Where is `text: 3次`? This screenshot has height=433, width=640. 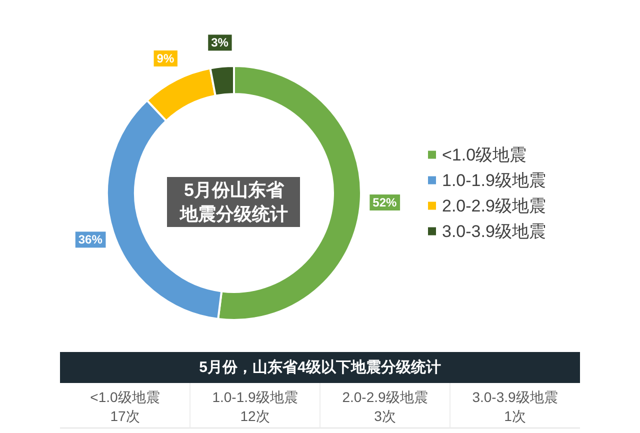
text: 3次 is located at coordinates (385, 416).